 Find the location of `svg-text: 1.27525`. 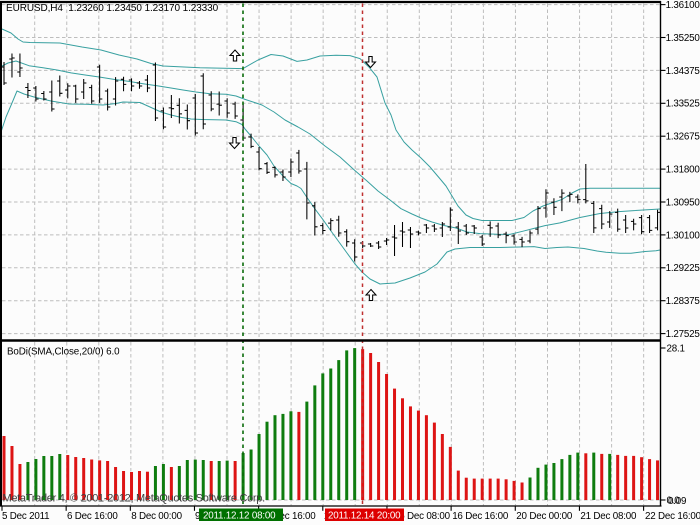

svg-text: 1.27525 is located at coordinates (683, 334).